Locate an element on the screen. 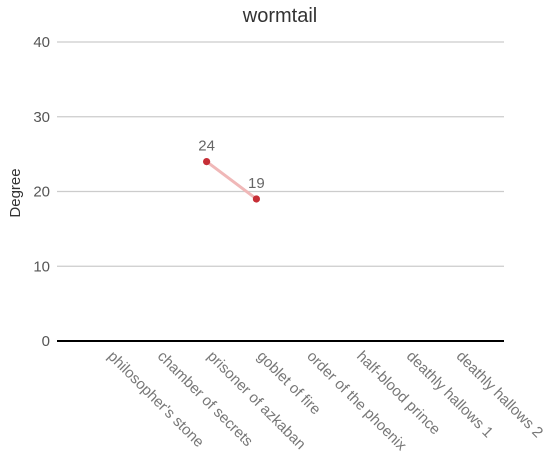  y-tick-label: 0 is located at coordinates (46, 341).